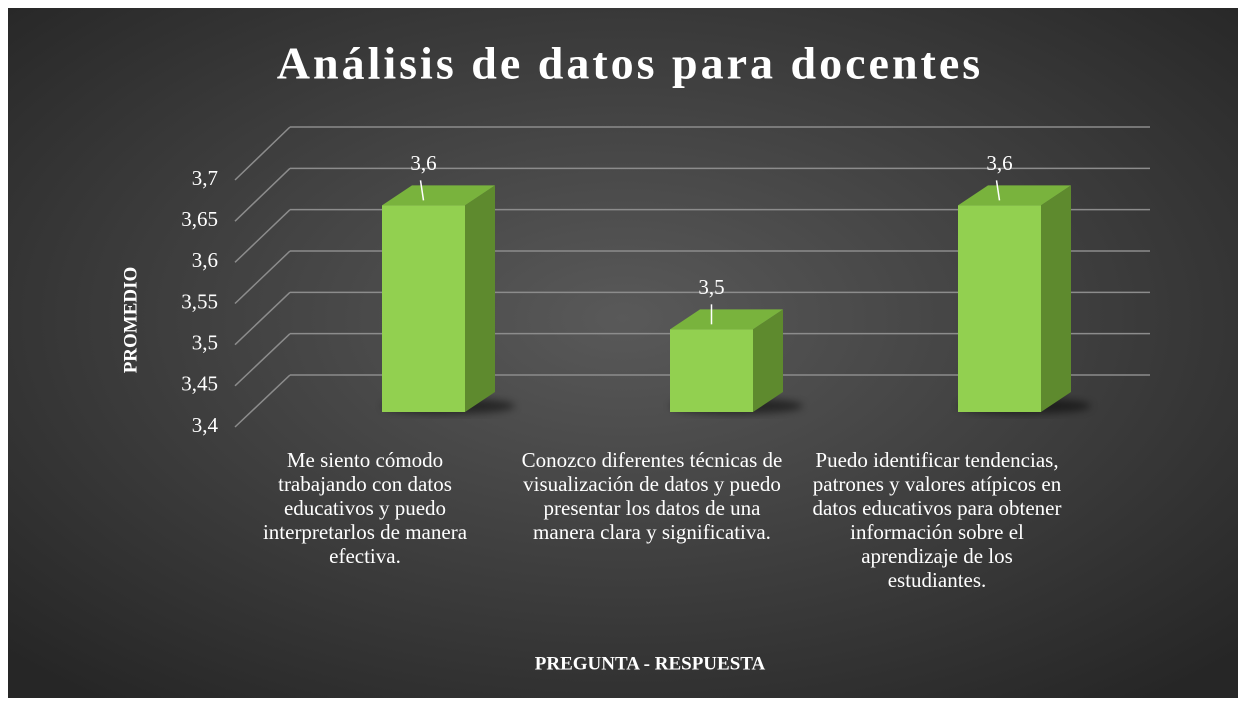 This screenshot has width=1246, height=706. What do you see at coordinates (199, 219) in the screenshot?
I see `y-tick-label: 3,65` at bounding box center [199, 219].